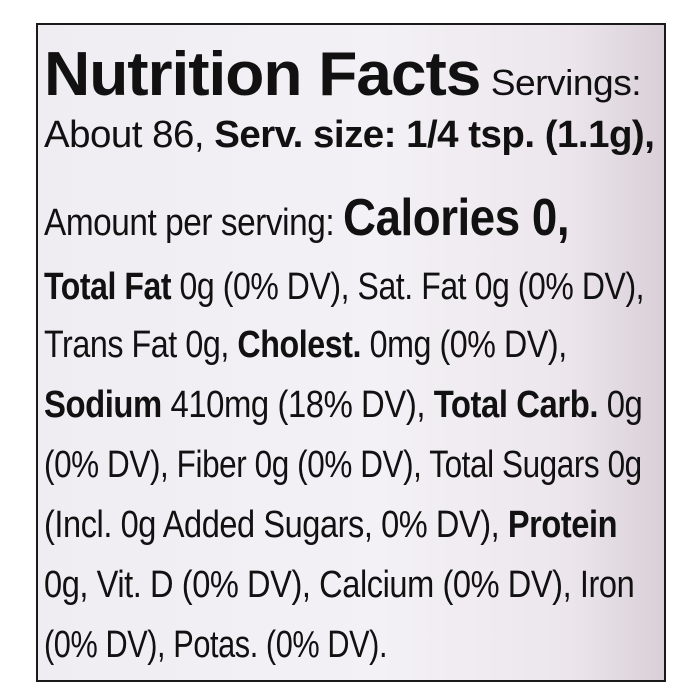 This screenshot has height=700, width=700. I want to click on calories-line: Amount per serving: Calories 0,, so click(307, 218).